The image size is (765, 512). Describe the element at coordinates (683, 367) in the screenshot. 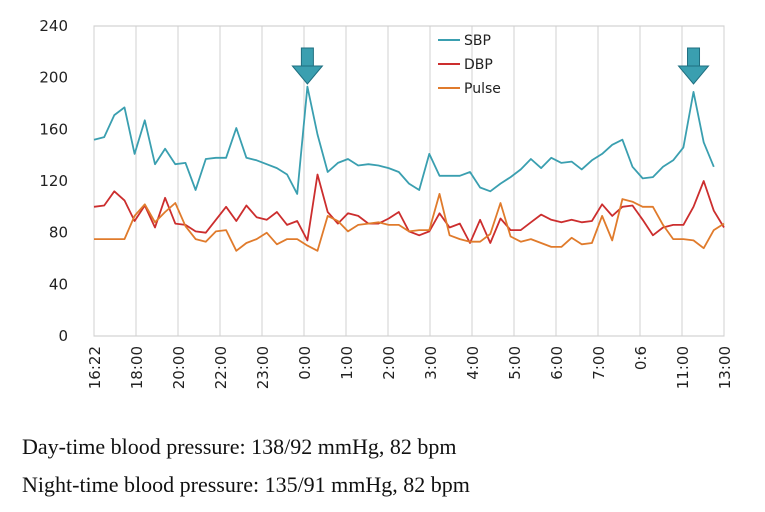

I see `x-tick-label: 11:00` at that location.